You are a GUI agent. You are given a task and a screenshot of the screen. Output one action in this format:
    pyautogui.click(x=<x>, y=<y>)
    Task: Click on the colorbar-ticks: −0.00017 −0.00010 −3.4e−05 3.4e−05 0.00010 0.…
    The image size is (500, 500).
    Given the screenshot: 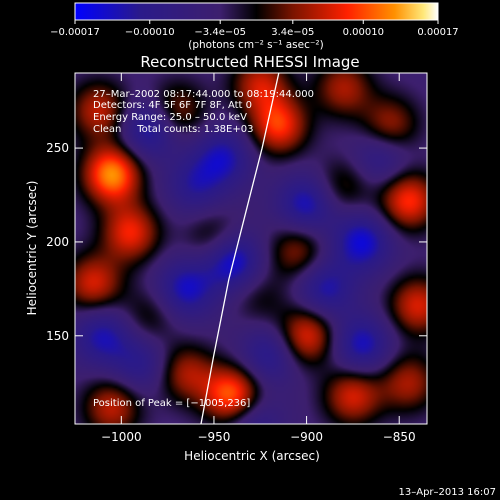 What is the action you would take?
    pyautogui.click(x=254, y=29)
    